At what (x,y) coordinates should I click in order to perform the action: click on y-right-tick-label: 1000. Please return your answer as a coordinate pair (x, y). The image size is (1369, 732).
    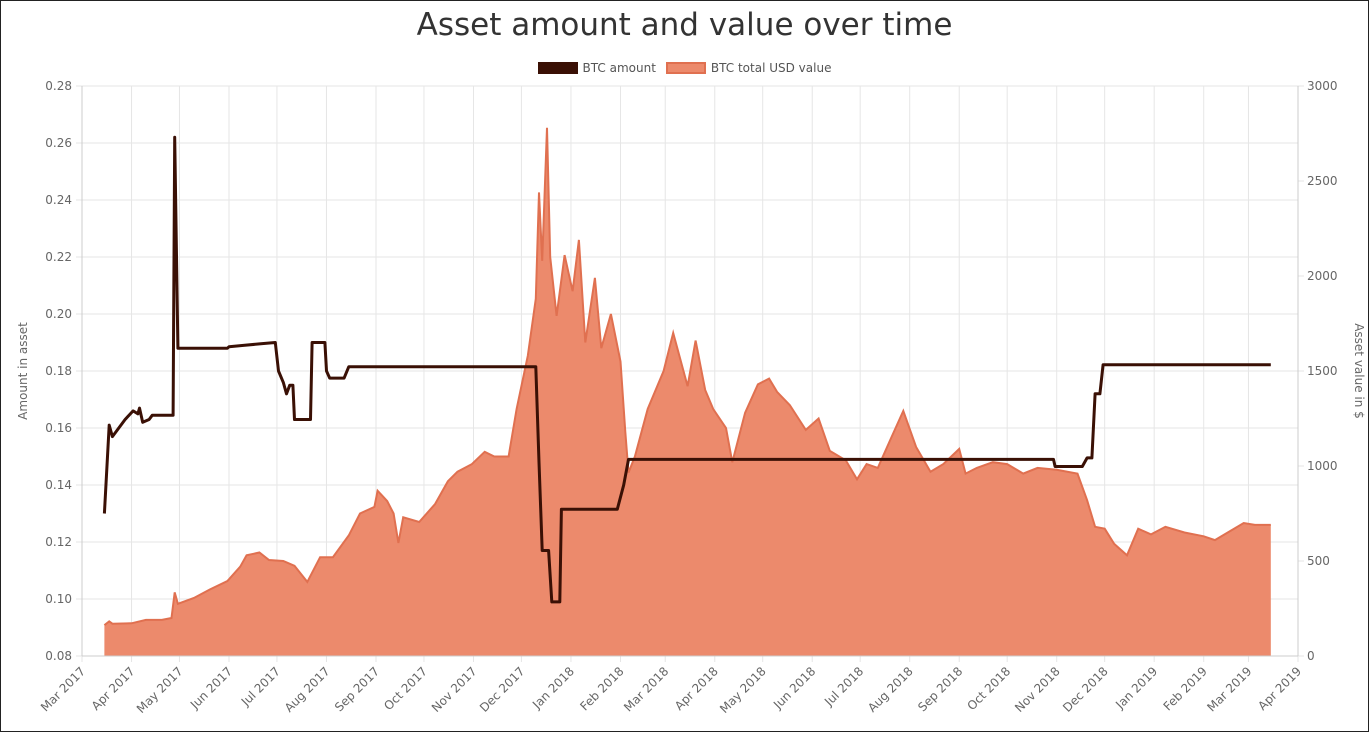
    Looking at the image, I should click on (1322, 466).